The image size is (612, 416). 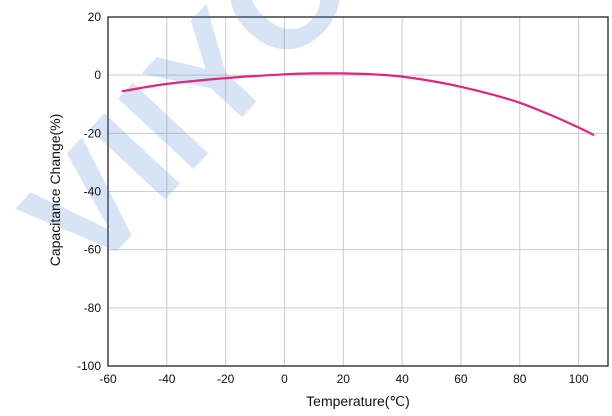 I want to click on x-tick-label: 40, so click(x=402, y=379).